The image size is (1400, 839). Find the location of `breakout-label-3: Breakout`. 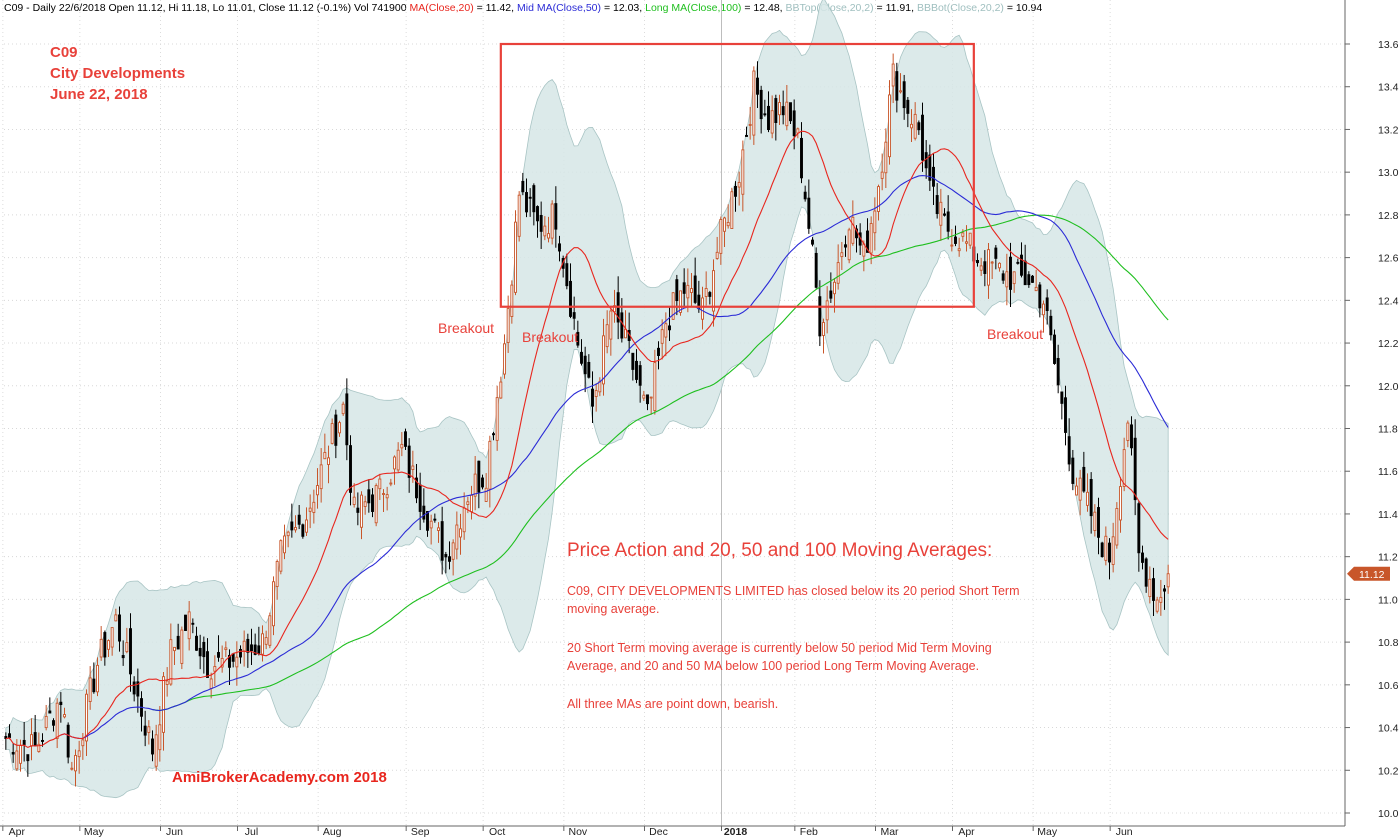

breakout-label-3: Breakout is located at coordinates (1015, 334).